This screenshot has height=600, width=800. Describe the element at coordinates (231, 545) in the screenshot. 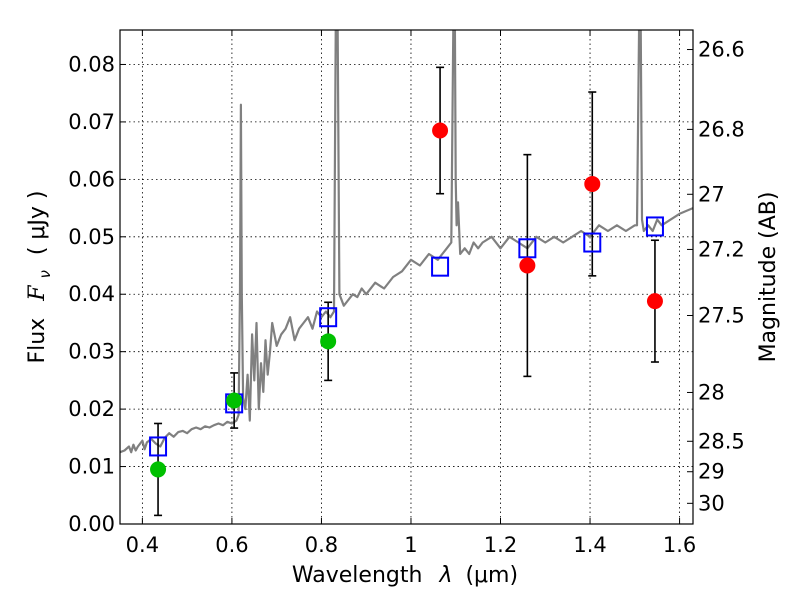

I see `x-tick-label: 0.6` at that location.